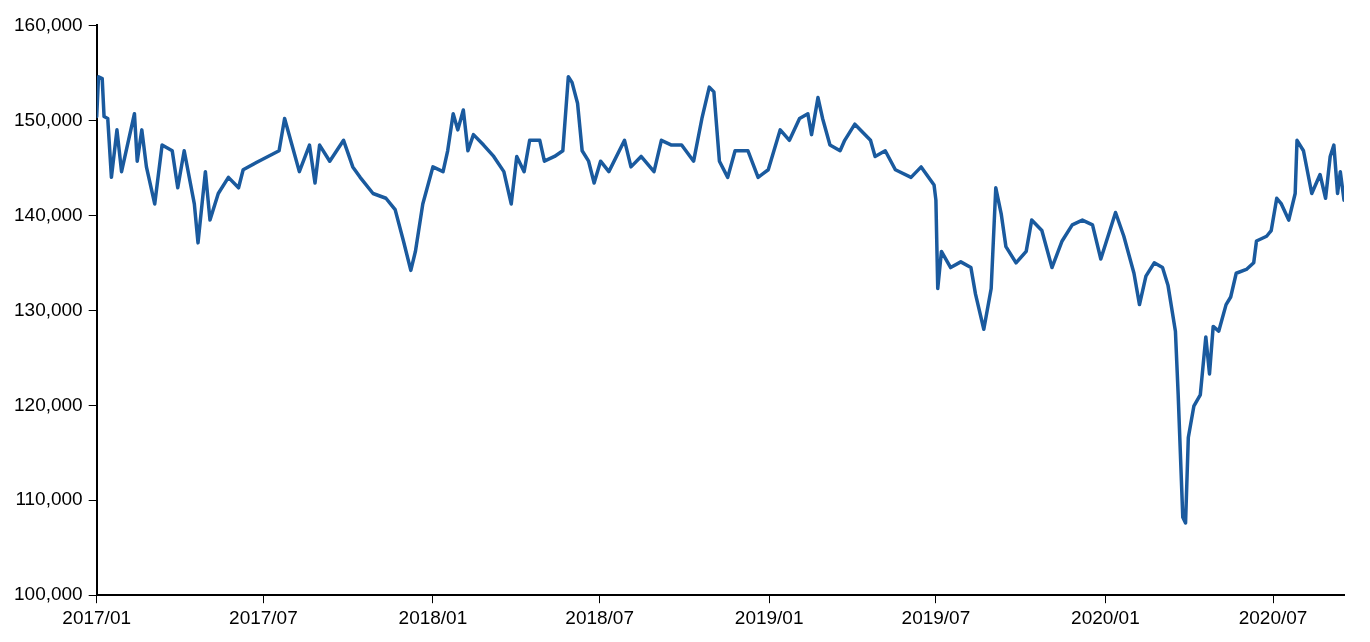  I want to click on y-tick-label: 140,000, so click(48, 214).